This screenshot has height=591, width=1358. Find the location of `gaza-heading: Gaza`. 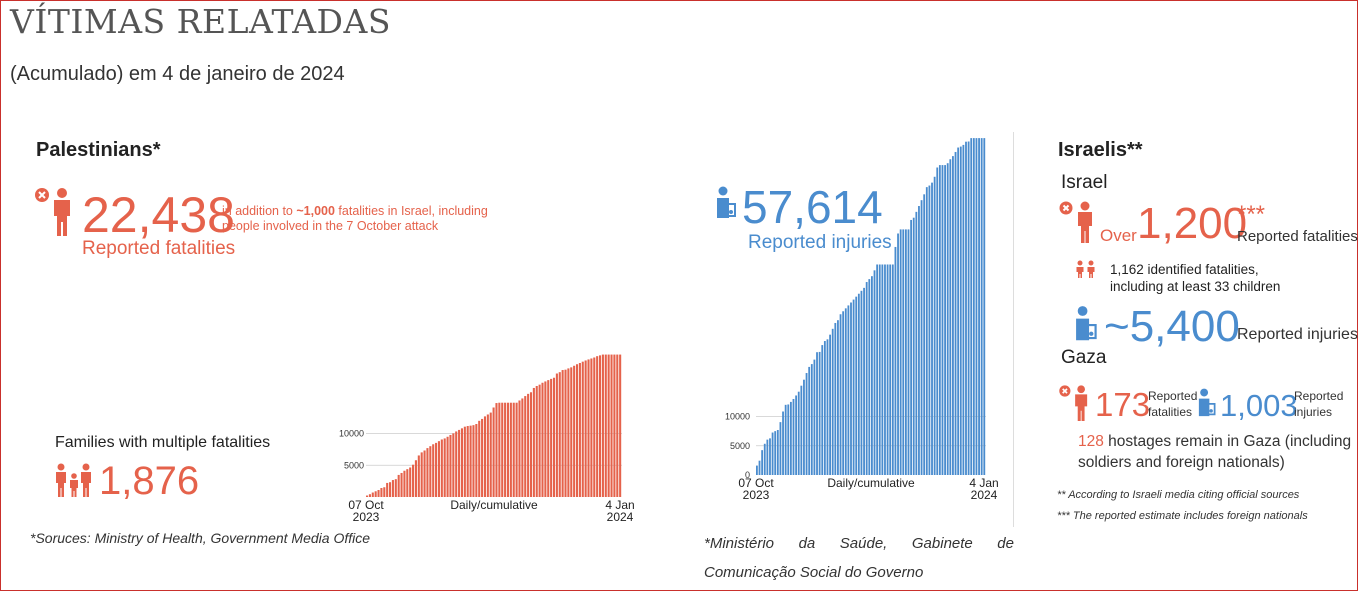

gaza-heading: Gaza is located at coordinates (1084, 357).